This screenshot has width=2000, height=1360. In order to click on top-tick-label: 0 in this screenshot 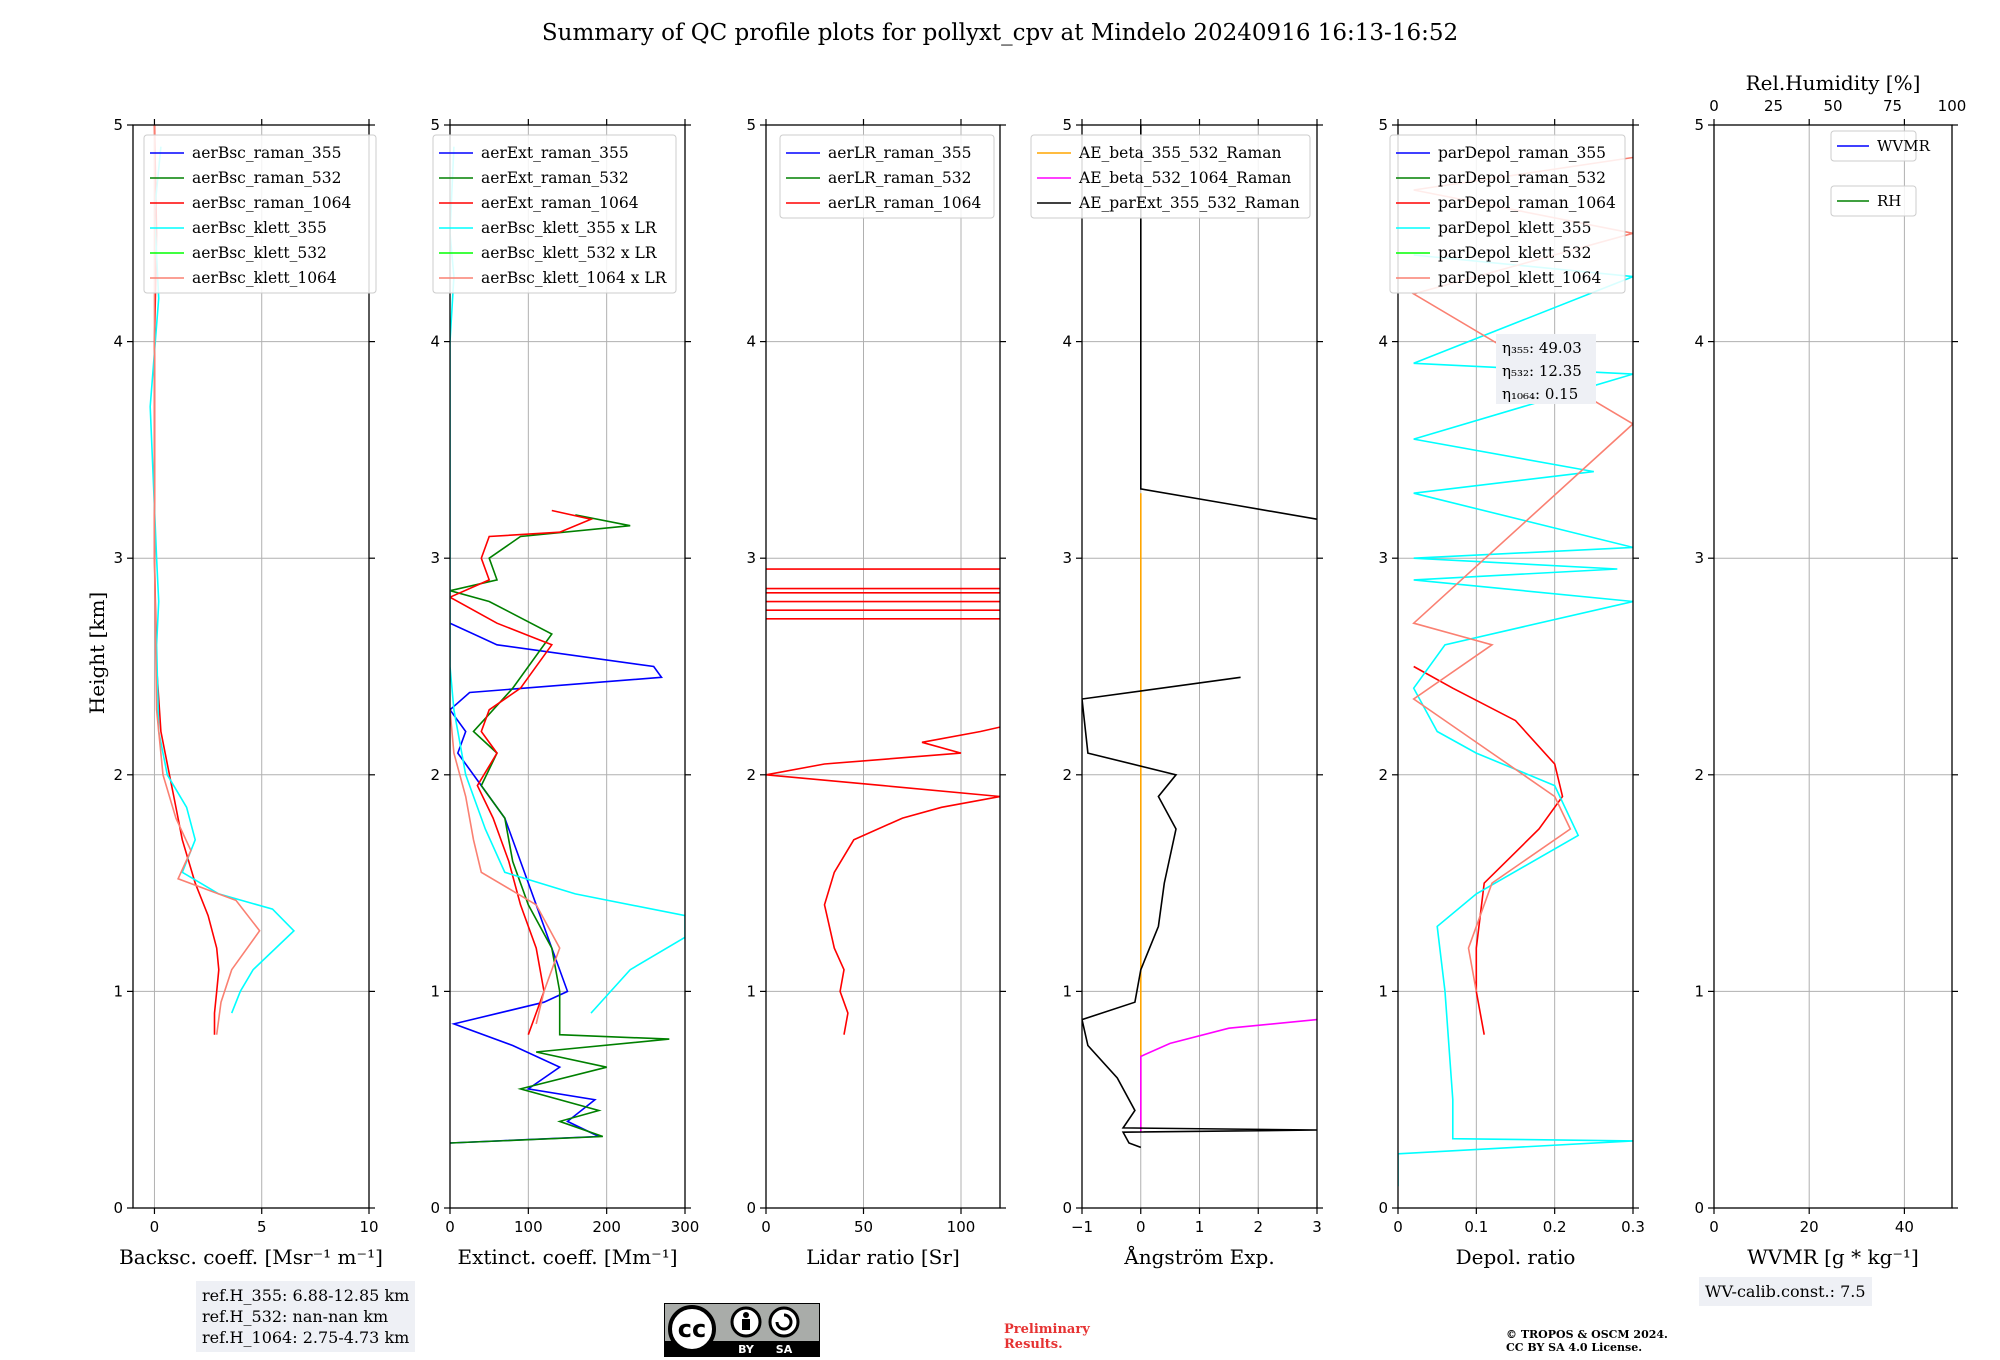, I will do `click(1714, 106)`.